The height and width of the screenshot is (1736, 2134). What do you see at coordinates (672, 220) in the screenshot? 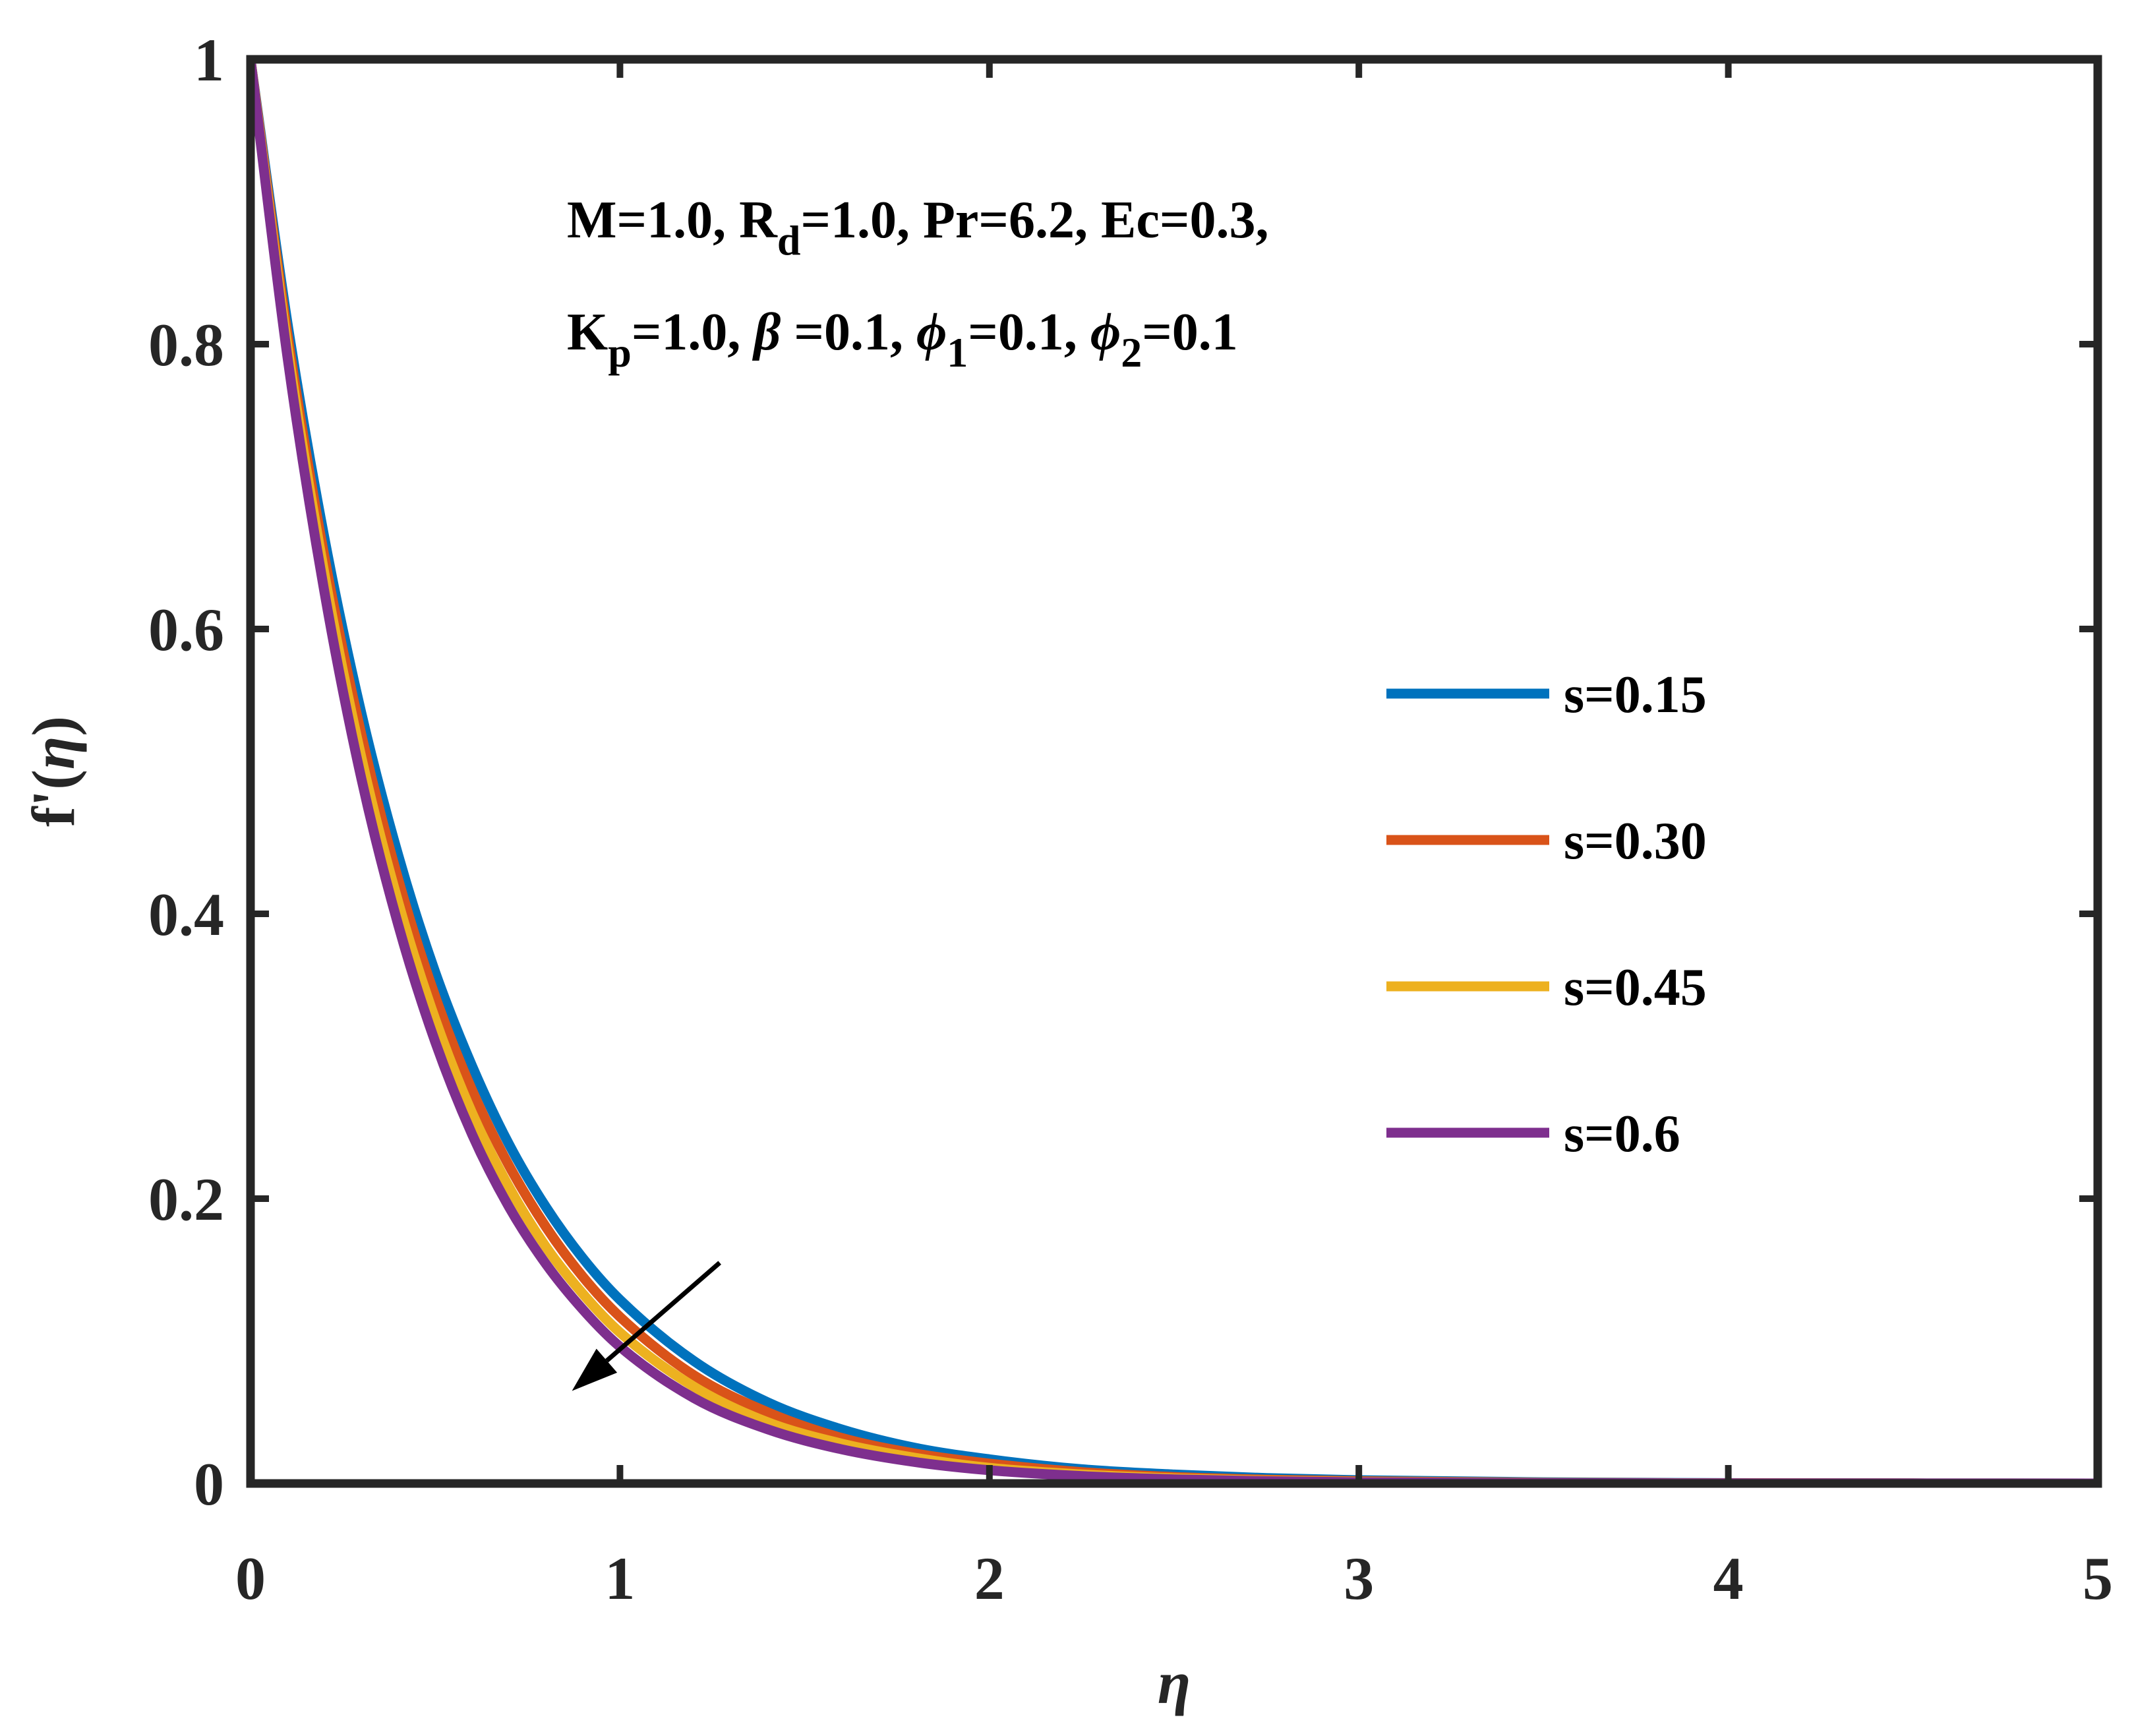
I see `annotation-fragment: M=1.0, R` at bounding box center [672, 220].